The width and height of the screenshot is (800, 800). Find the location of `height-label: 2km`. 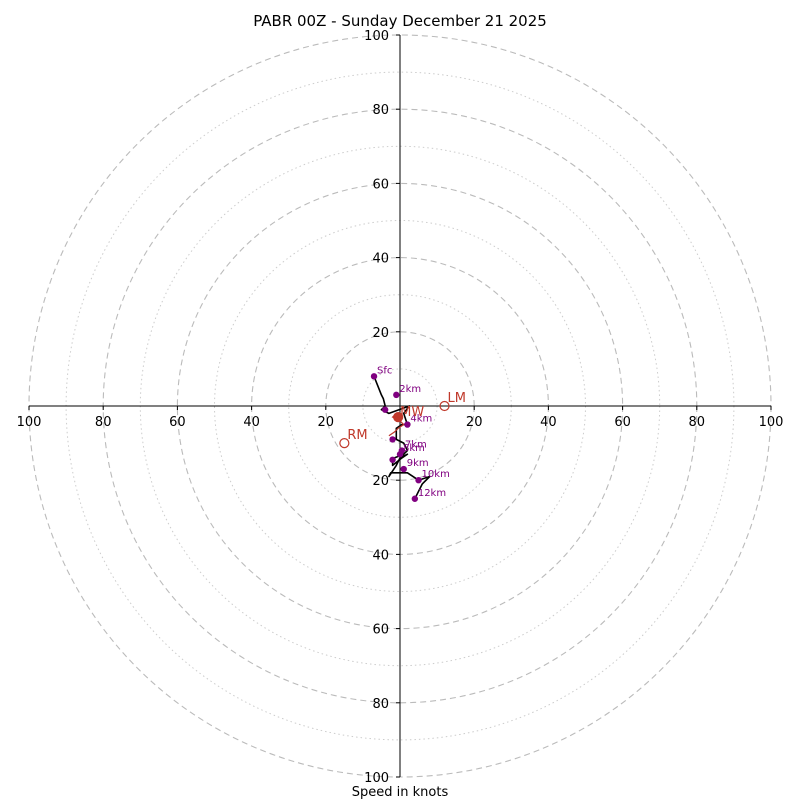

height-label: 2km is located at coordinates (410, 389).